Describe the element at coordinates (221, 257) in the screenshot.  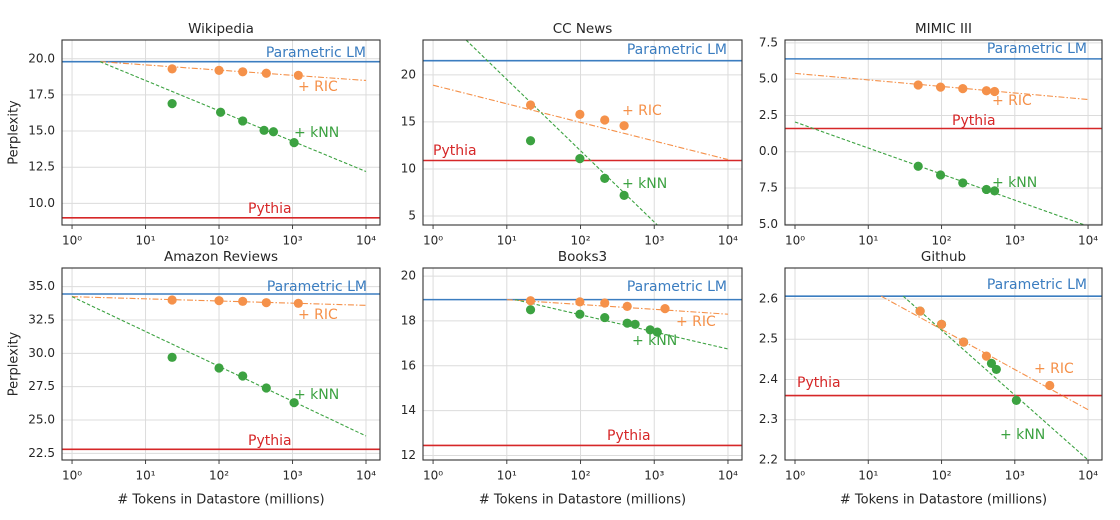
I see `panel-title: Amazon Reviews` at that location.